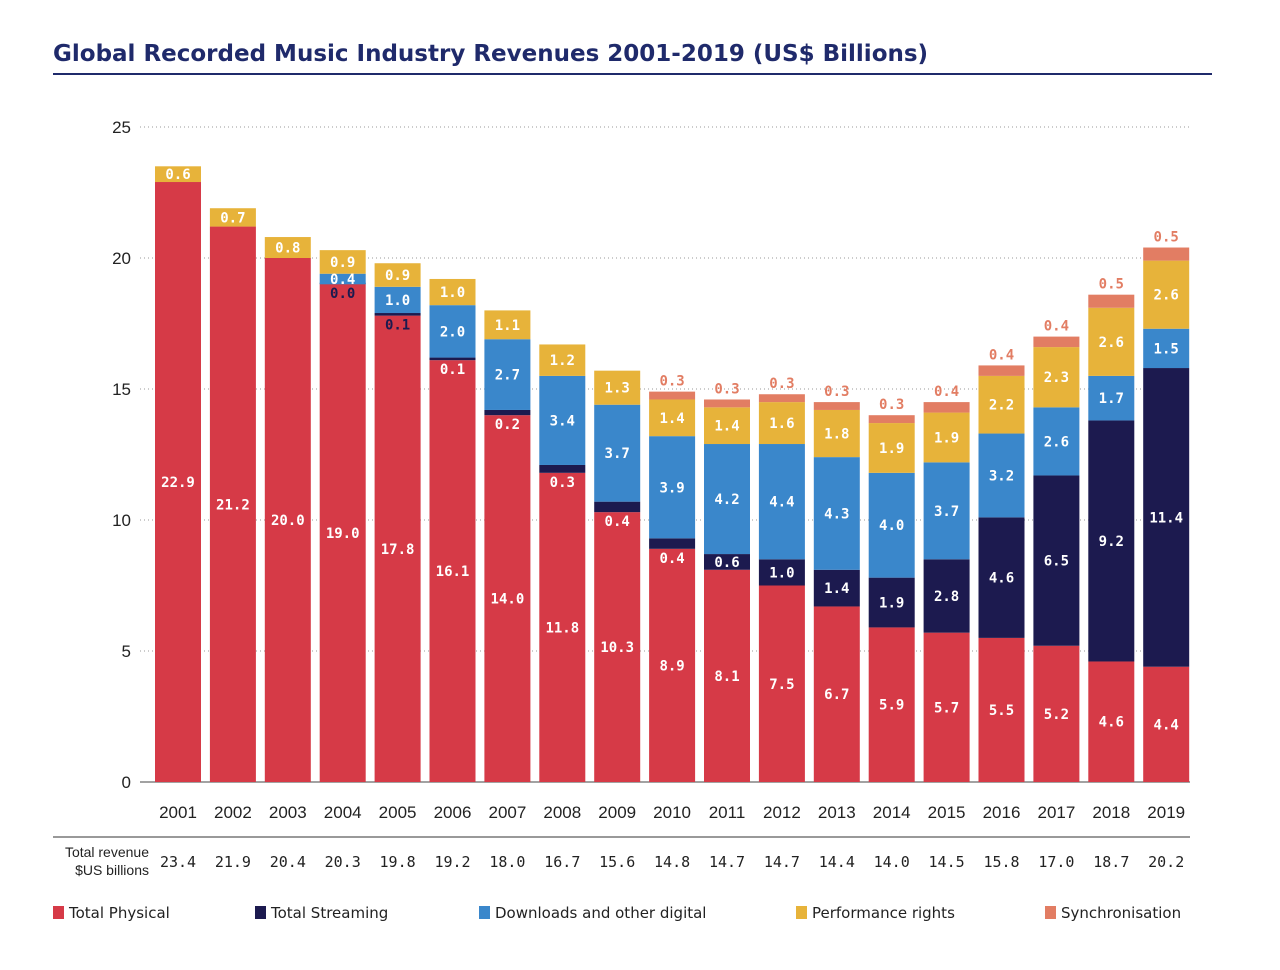  What do you see at coordinates (1056, 862) in the screenshot?
I see `total-value: 17.0` at bounding box center [1056, 862].